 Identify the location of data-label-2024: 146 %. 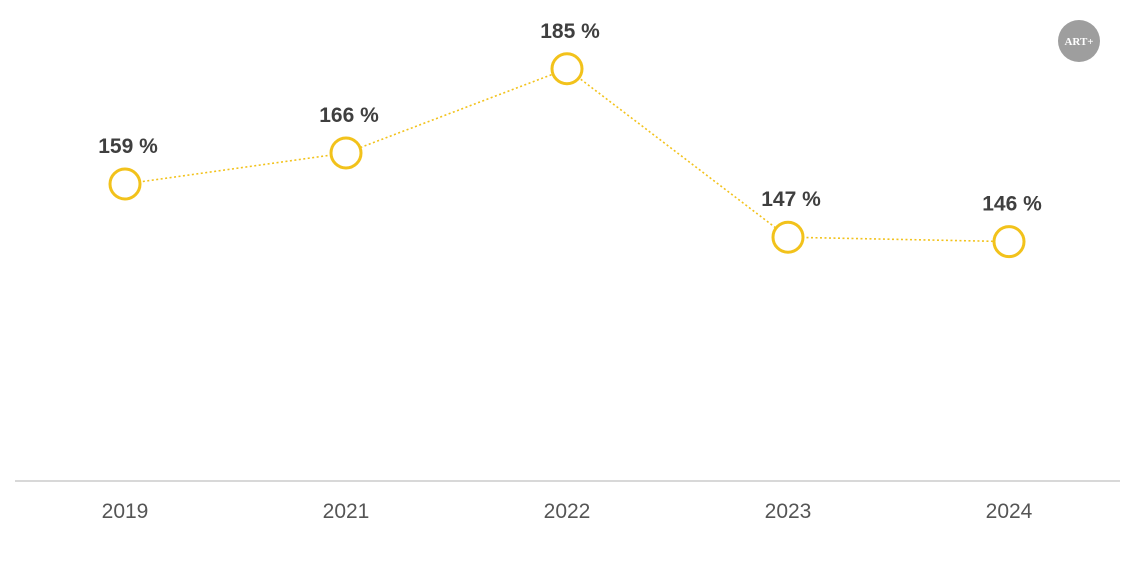
(1012, 204).